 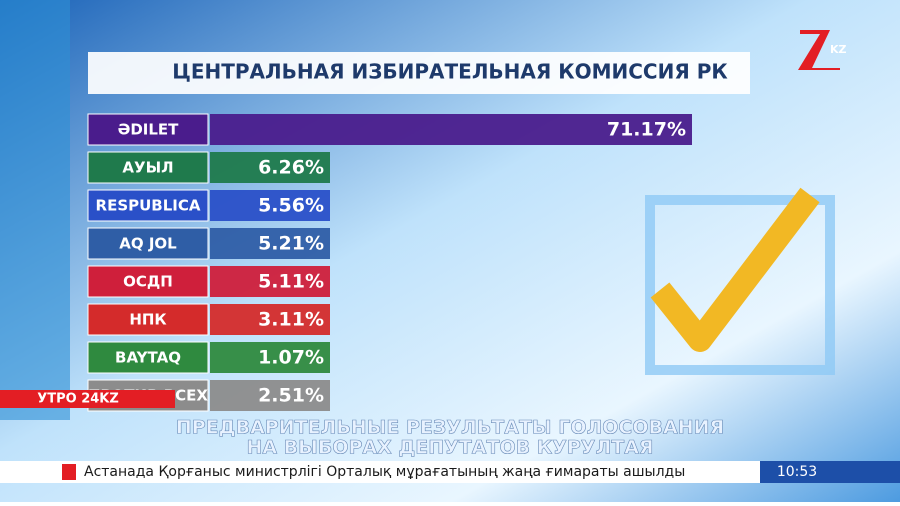 I want to click on value-label: 6.26%, so click(x=291, y=168).